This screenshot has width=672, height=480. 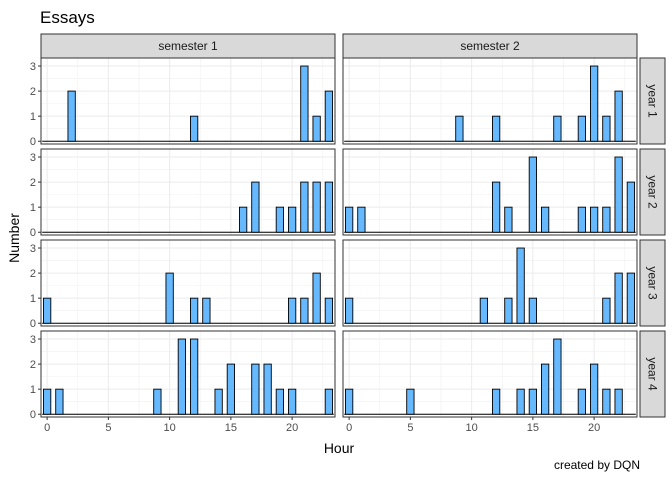 I want to click on panel: 0 5 10 15 20, so click(x=490, y=382).